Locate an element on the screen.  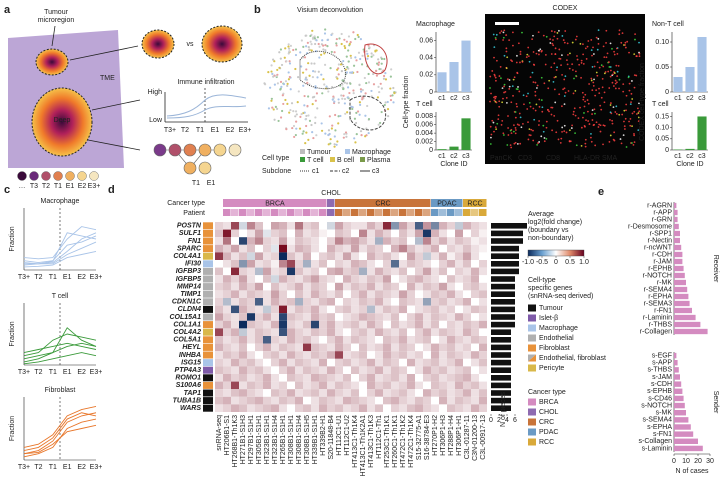
legend-label: Macrophage is located at coordinates (371, 152).